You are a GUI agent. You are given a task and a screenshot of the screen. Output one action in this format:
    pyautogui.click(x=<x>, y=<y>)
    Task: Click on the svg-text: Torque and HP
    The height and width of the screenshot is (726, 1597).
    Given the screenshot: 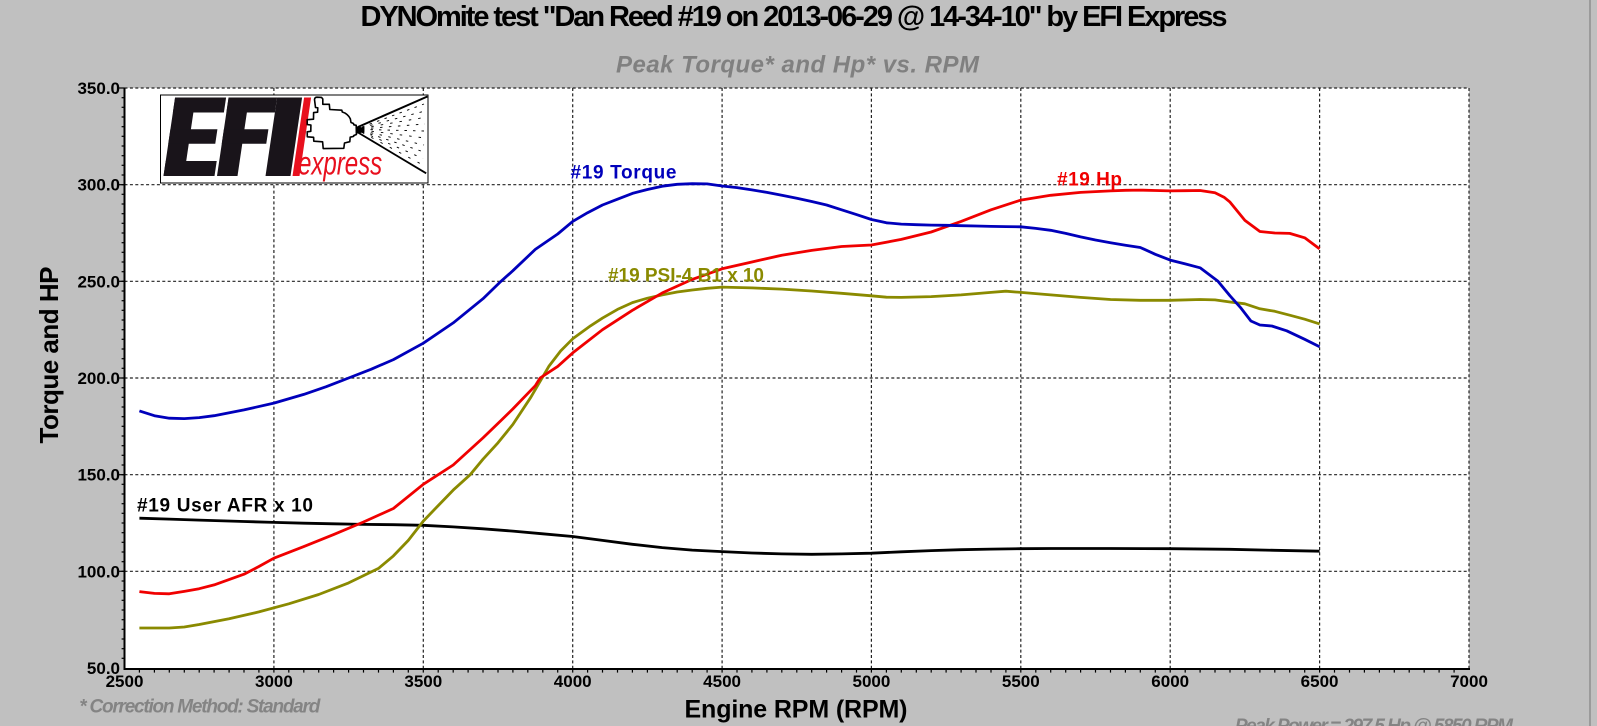 What is the action you would take?
    pyautogui.click(x=49, y=355)
    